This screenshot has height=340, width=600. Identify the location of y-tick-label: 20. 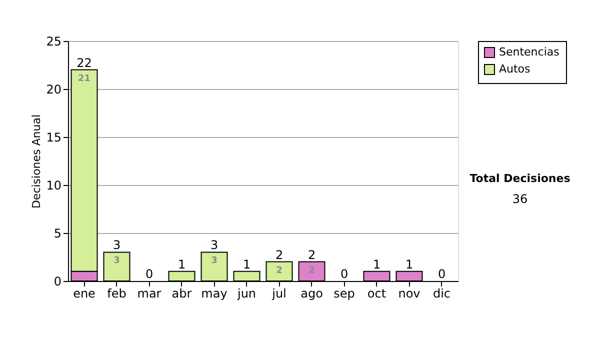
(54, 89).